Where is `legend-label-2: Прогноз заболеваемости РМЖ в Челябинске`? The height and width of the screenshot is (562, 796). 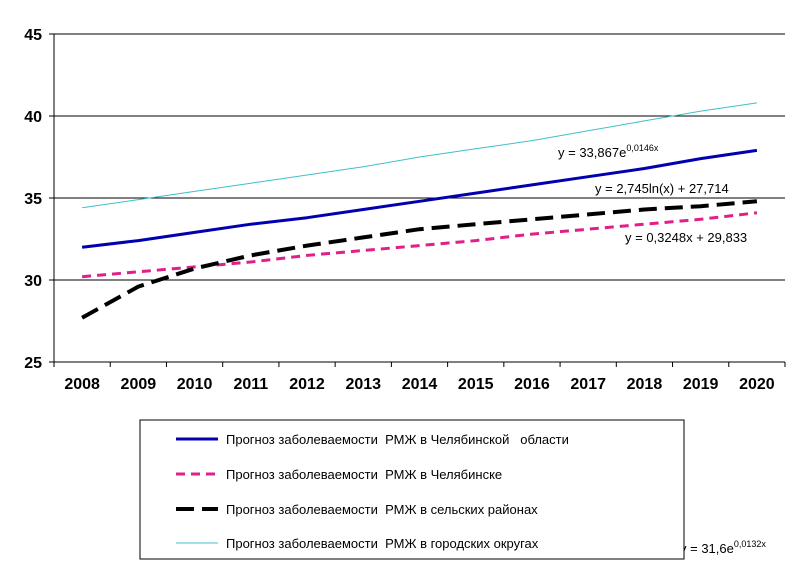
legend-label-2: Прогноз заболеваемости РМЖ в Челябинске is located at coordinates (364, 474).